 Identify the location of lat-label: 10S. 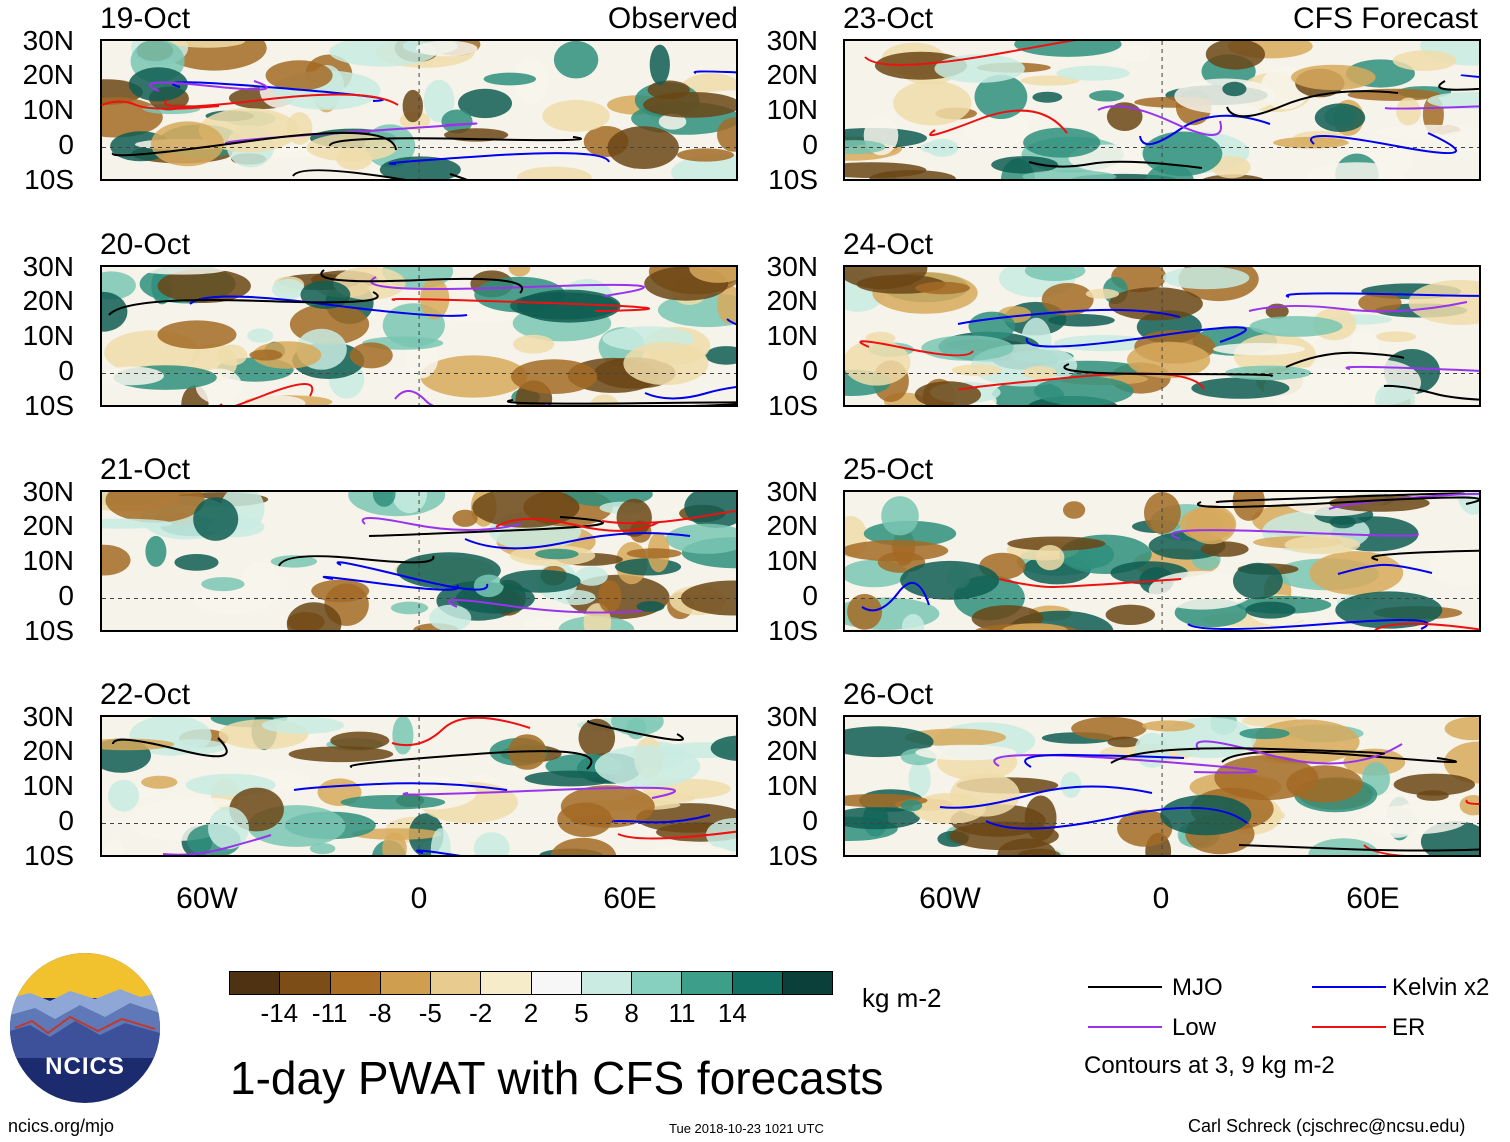
(793, 179).